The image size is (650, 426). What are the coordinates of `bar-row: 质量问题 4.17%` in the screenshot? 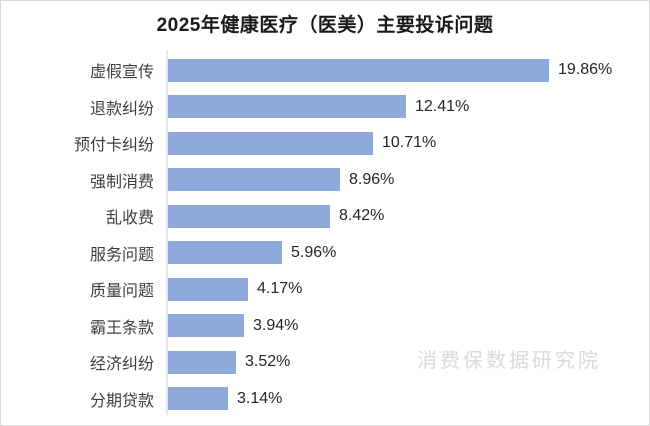 It's located at (320, 289).